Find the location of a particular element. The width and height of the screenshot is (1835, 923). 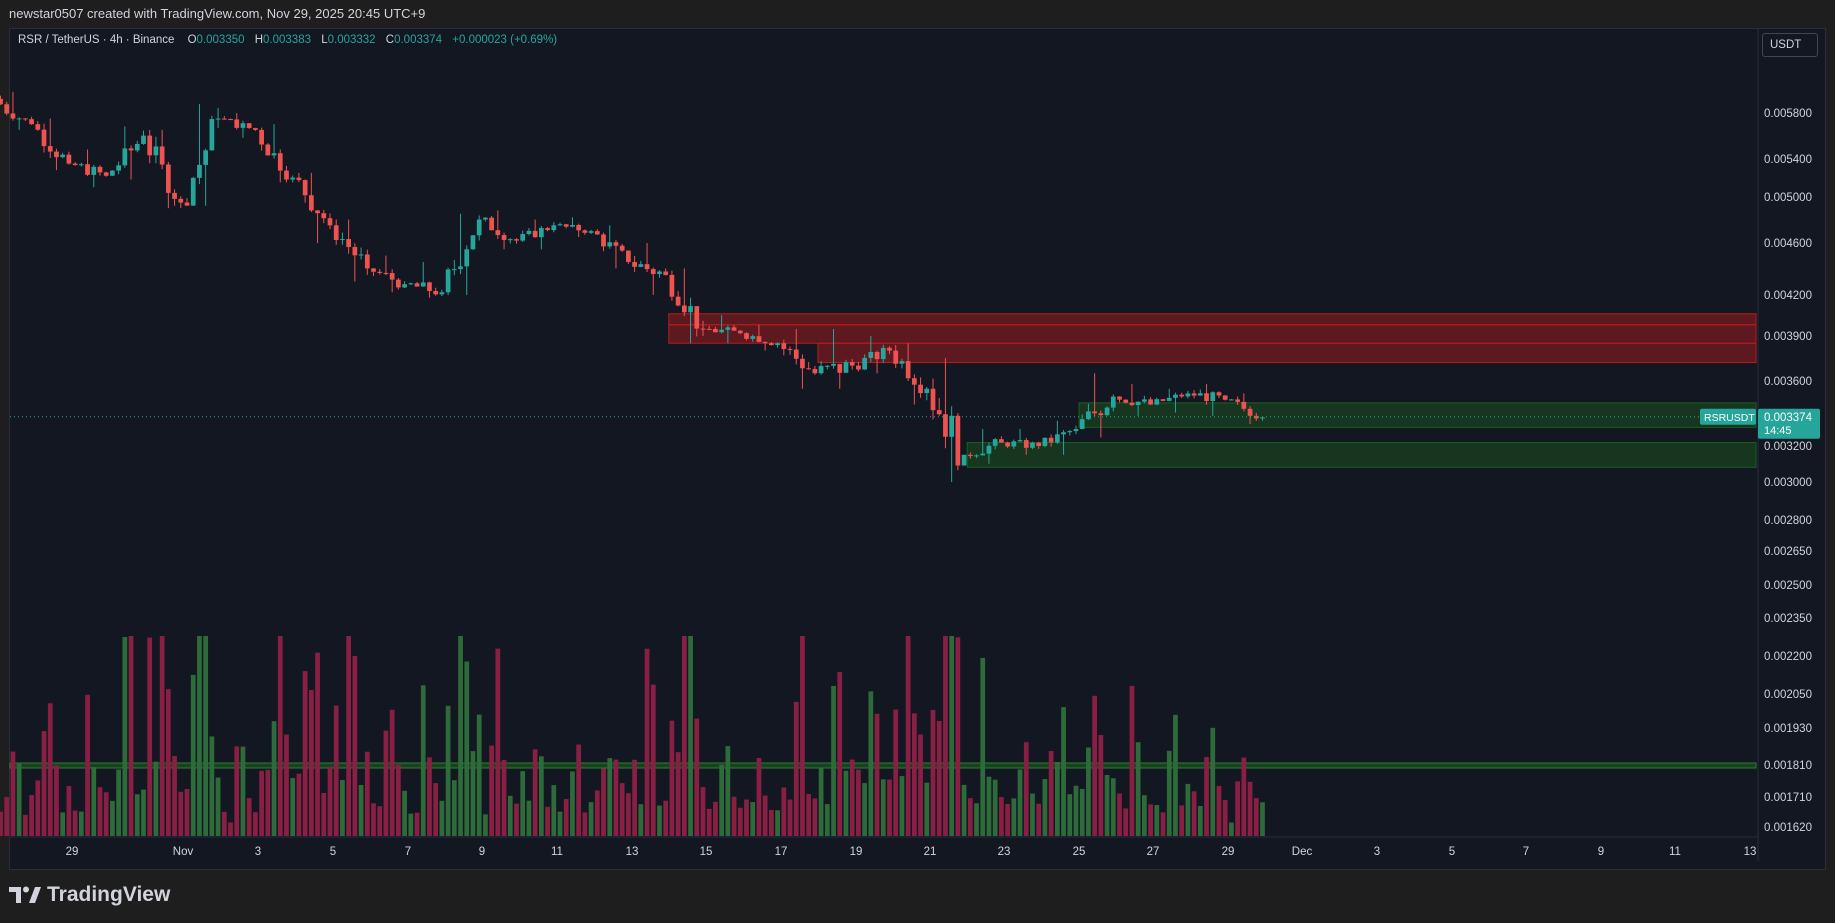

footer-brand: TradingView is located at coordinates (89, 895).